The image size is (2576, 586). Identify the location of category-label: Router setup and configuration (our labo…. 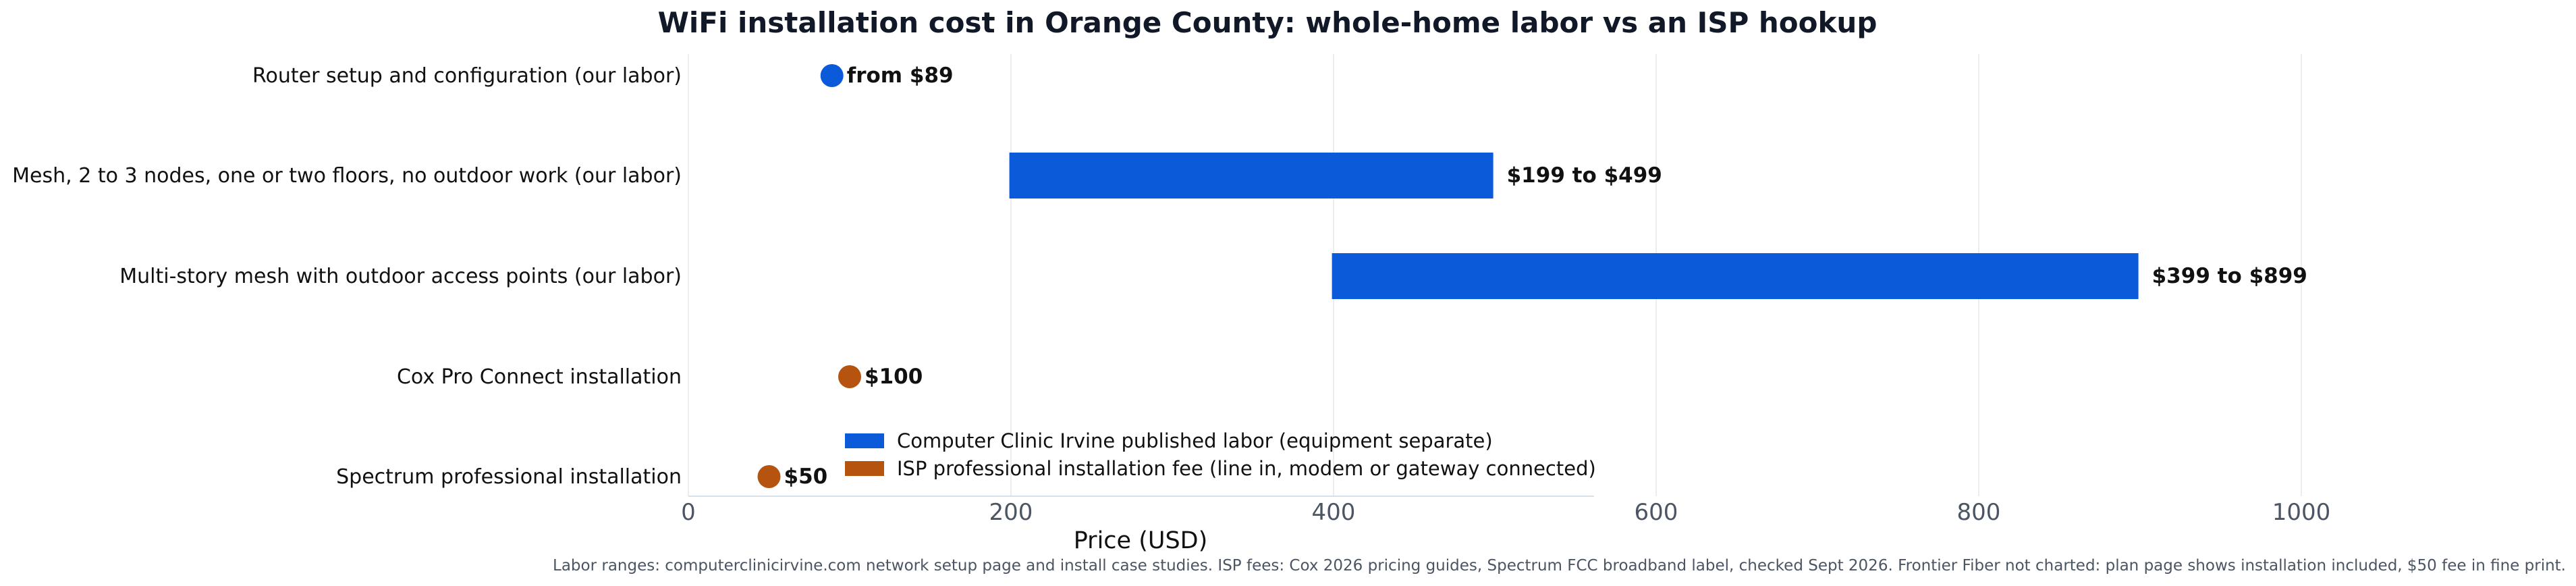
(467, 76).